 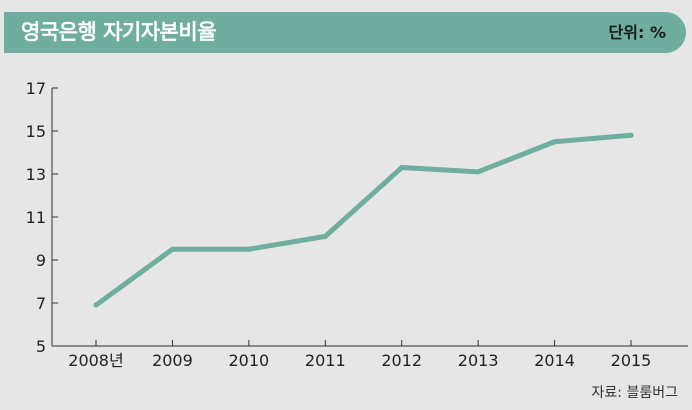 I want to click on x-axis-ticks: 2008년 2009 2010 2011 2012 2013 2014 2015, so click(x=359, y=355).